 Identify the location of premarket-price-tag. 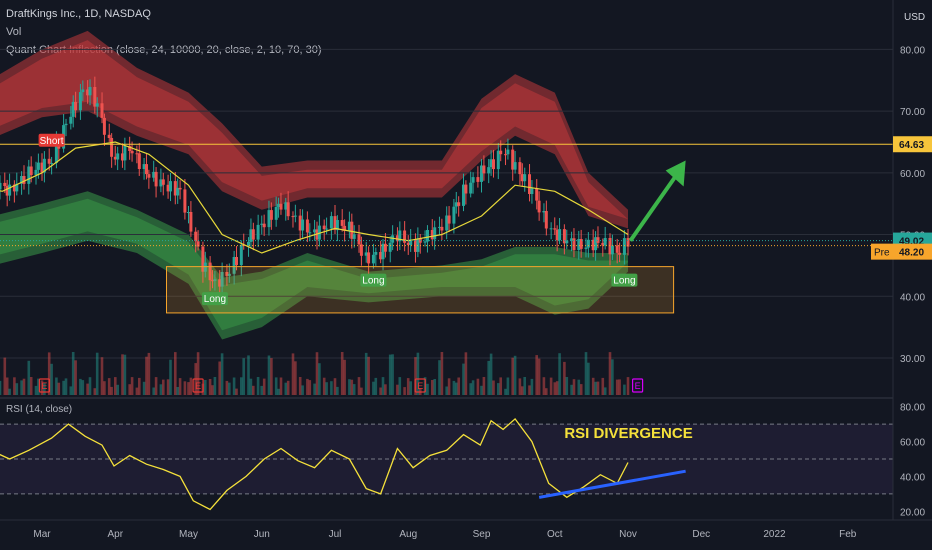
(912, 251).